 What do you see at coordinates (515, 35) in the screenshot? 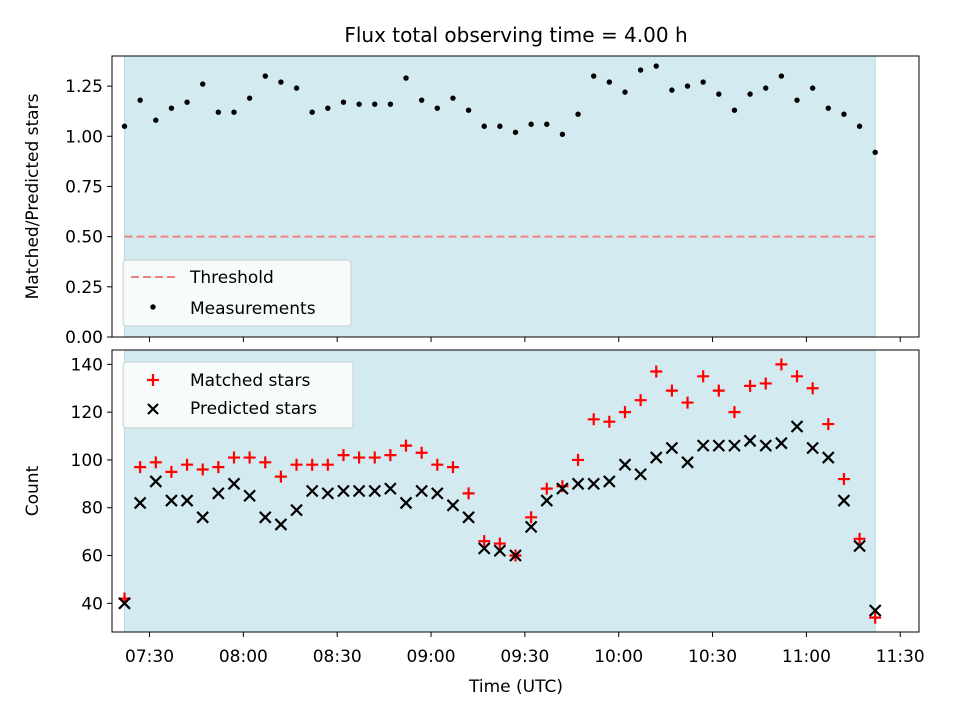
I see `chart-title: Flux total observing time = 4.00 h` at bounding box center [515, 35].